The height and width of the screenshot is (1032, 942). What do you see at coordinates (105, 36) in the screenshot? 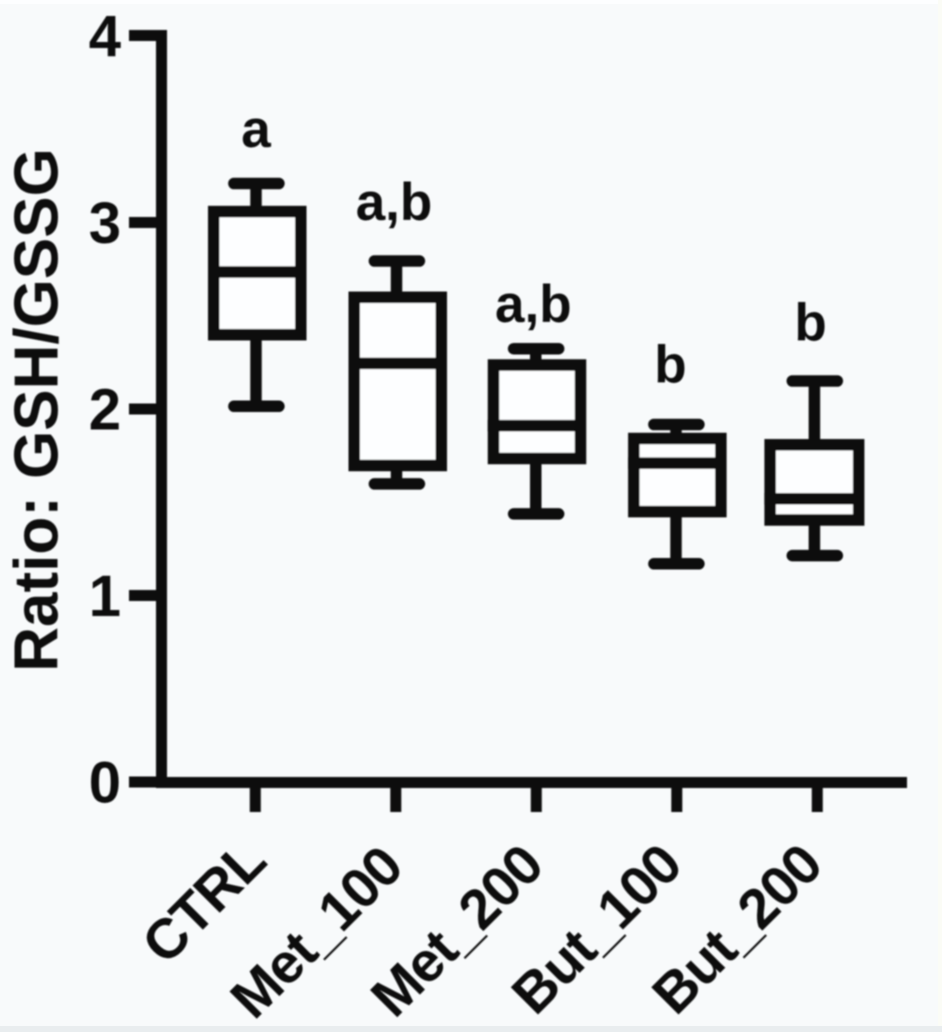
I see `svg-text: 4` at bounding box center [105, 36].